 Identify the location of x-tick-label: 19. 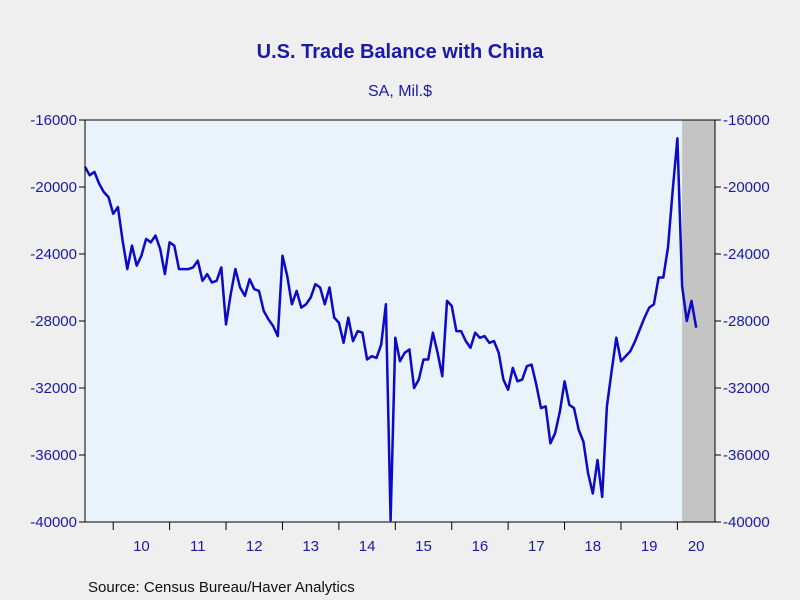
(649, 546).